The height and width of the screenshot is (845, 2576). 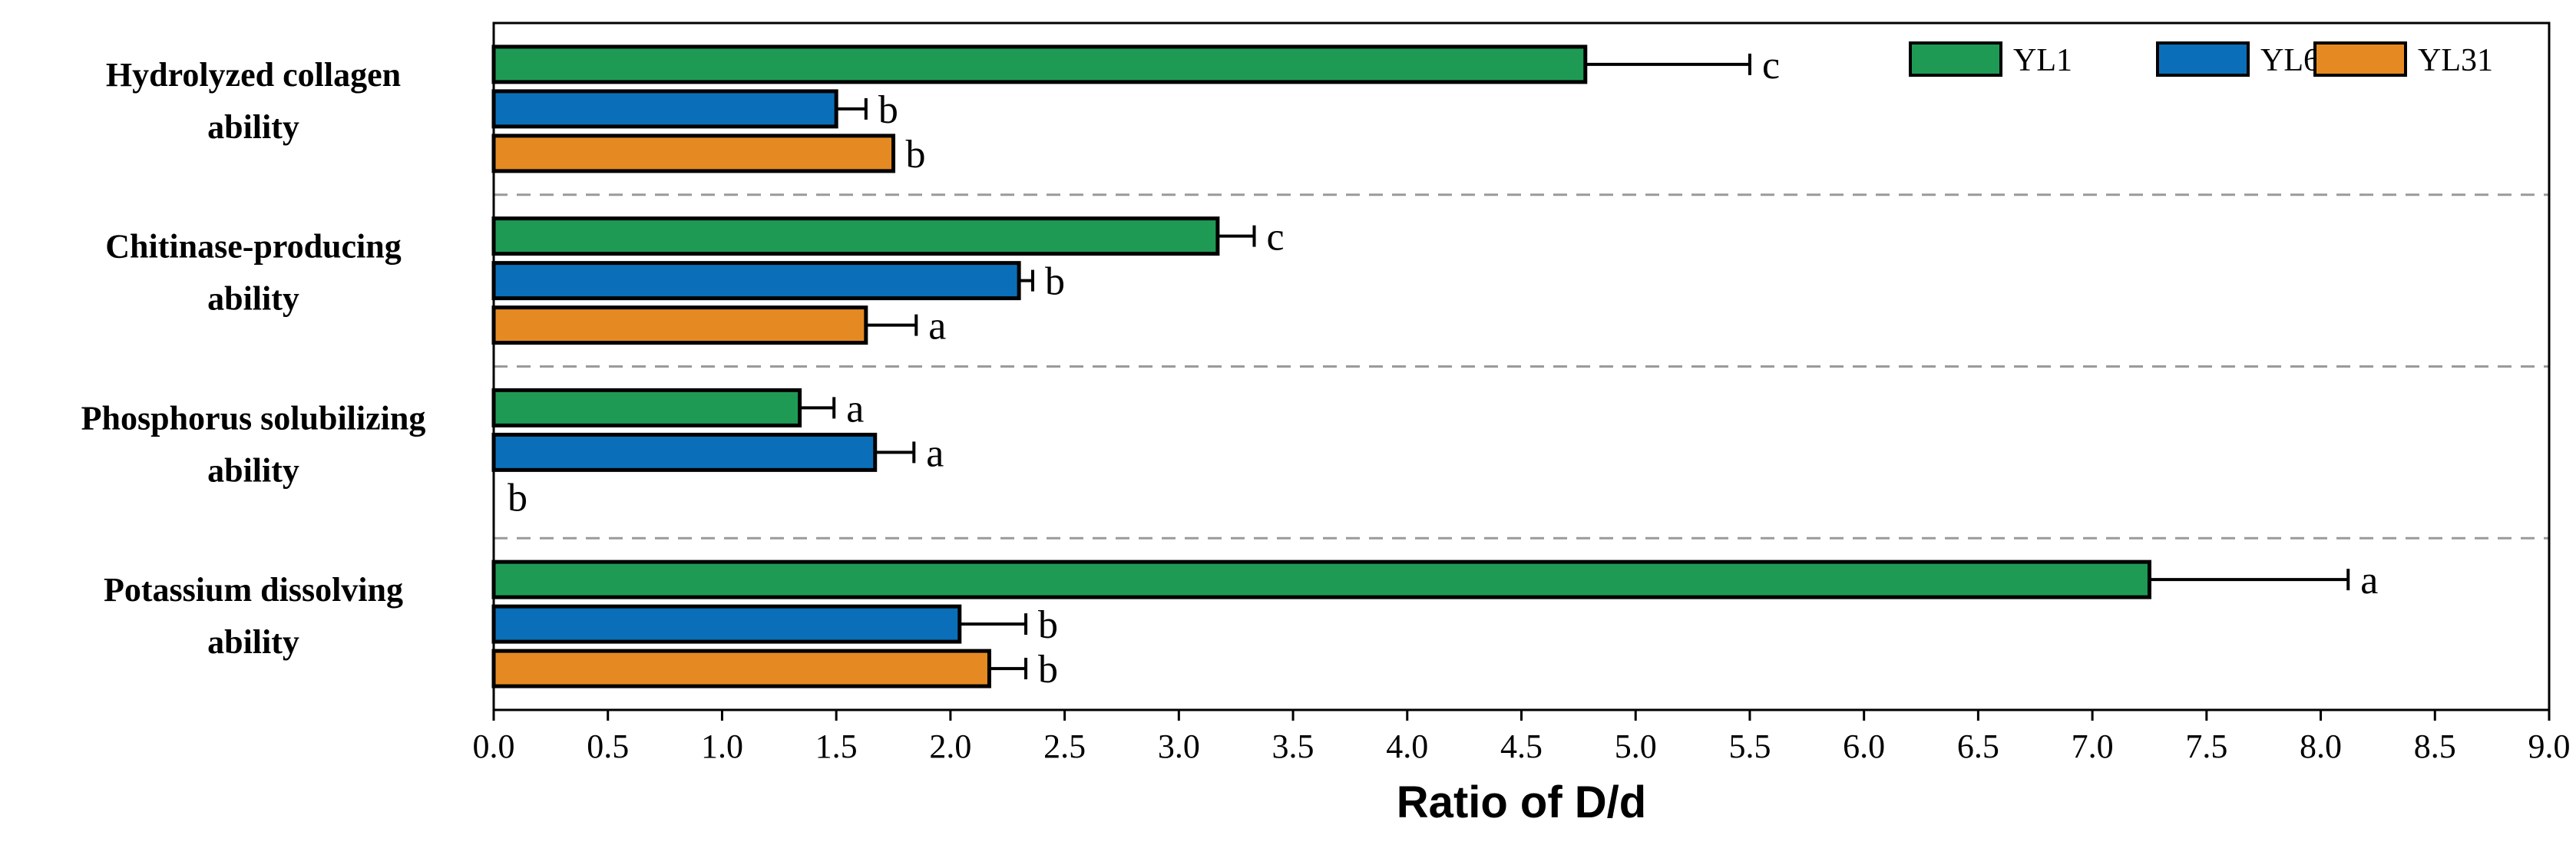 I want to click on legend-label: YL31, so click(x=2455, y=60).